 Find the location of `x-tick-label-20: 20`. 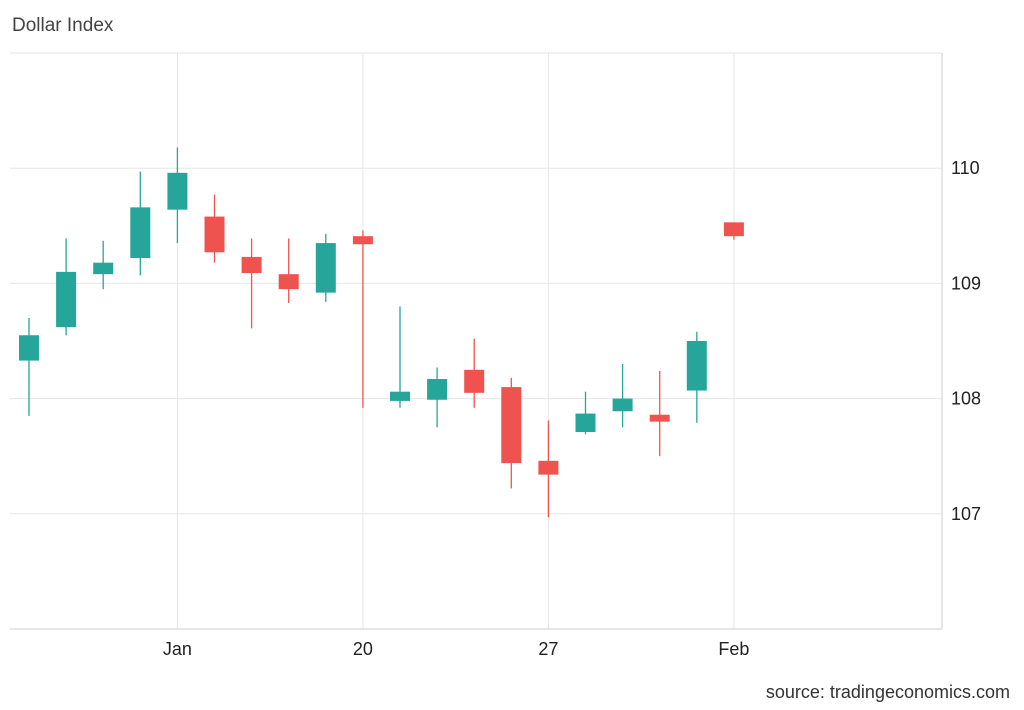

x-tick-label-20: 20 is located at coordinates (363, 649).